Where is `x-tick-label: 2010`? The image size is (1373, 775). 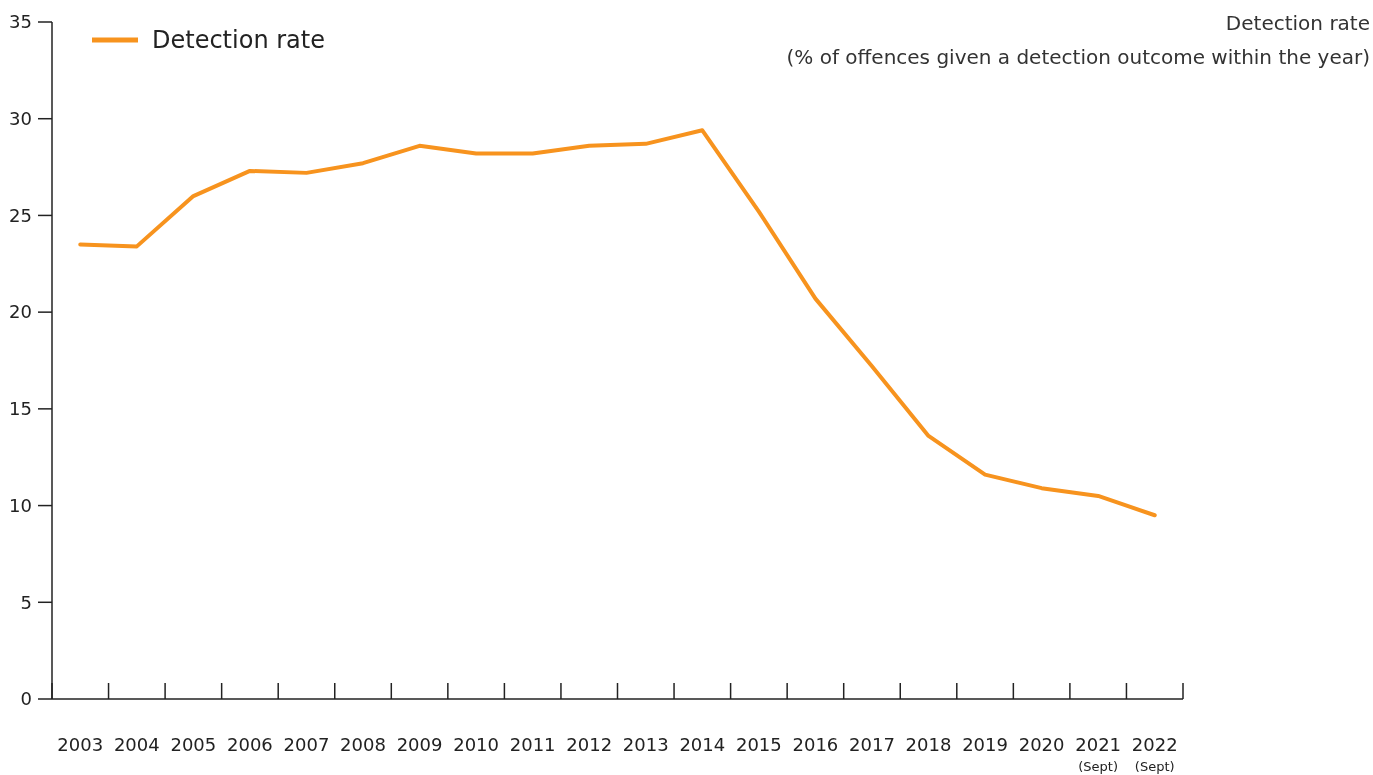 x-tick-label: 2010 is located at coordinates (476, 744).